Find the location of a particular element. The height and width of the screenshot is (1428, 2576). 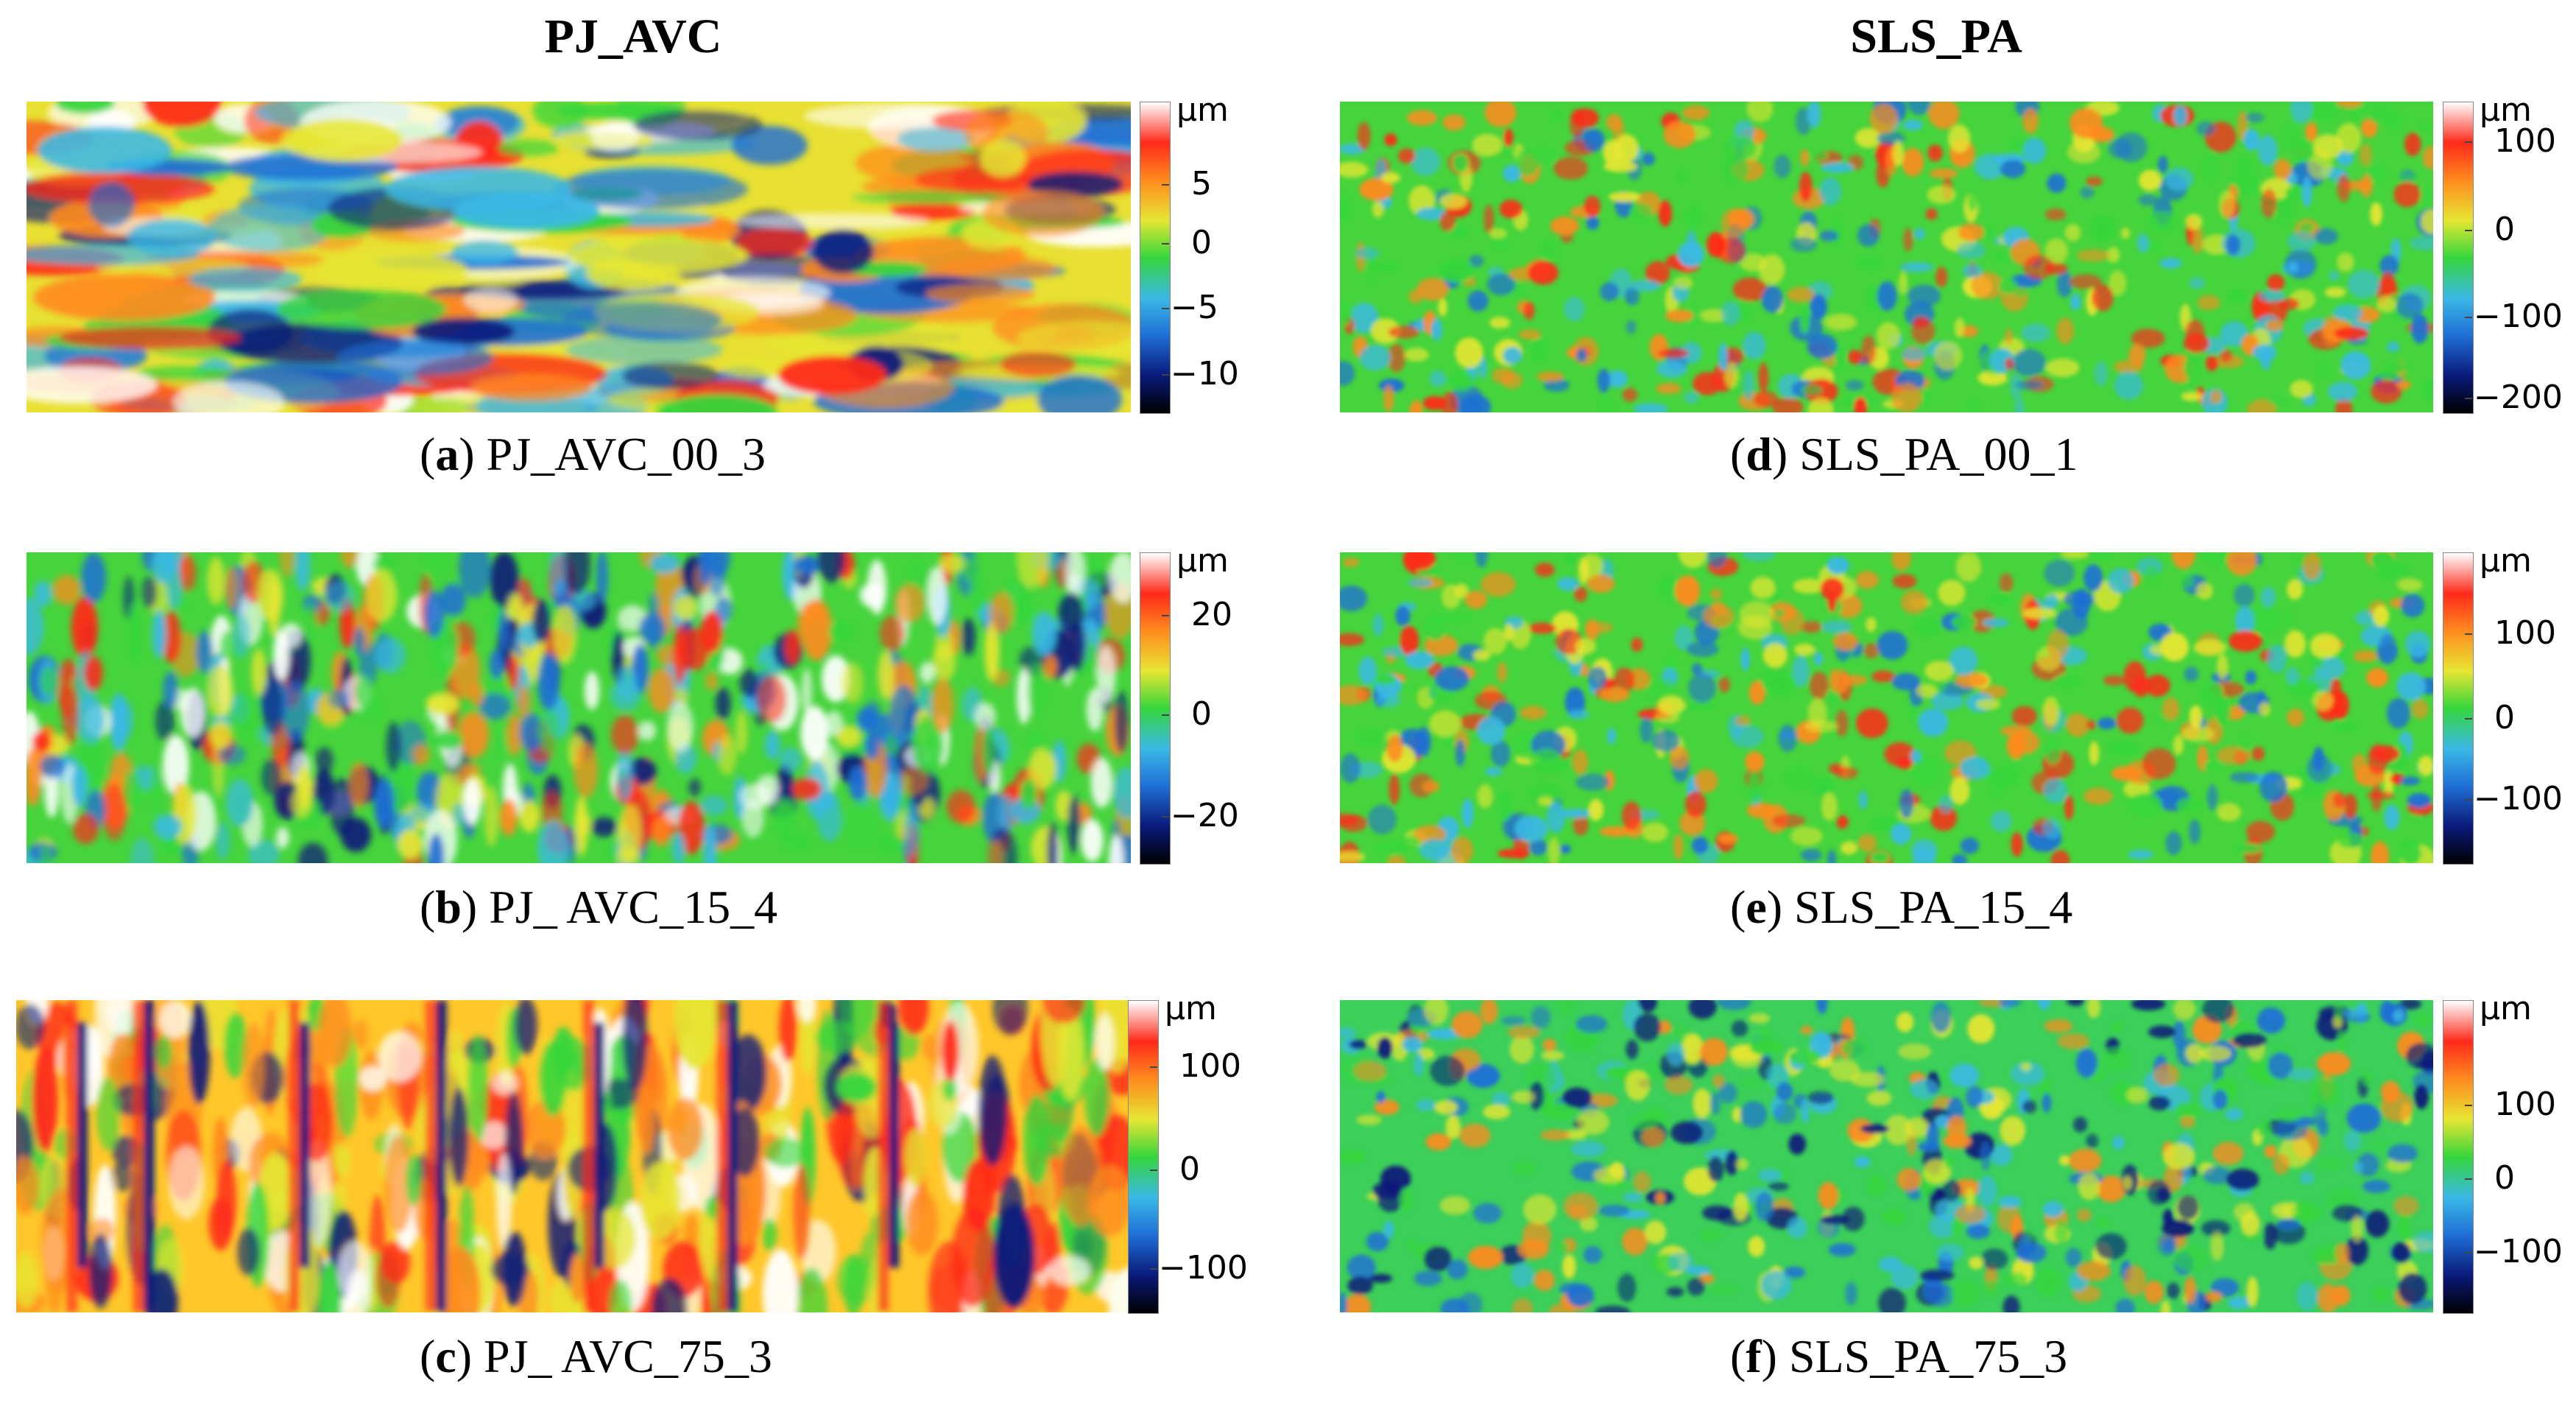

panel-caption-c: (c) PJ_ AVC_75_3 is located at coordinates (596, 1356).